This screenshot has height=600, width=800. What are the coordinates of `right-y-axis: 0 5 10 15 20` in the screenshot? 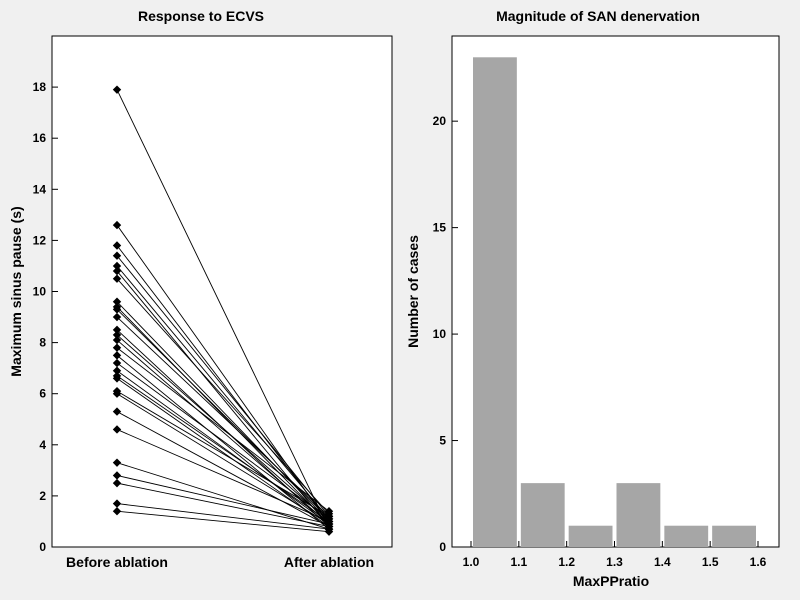 It's located at (445, 334).